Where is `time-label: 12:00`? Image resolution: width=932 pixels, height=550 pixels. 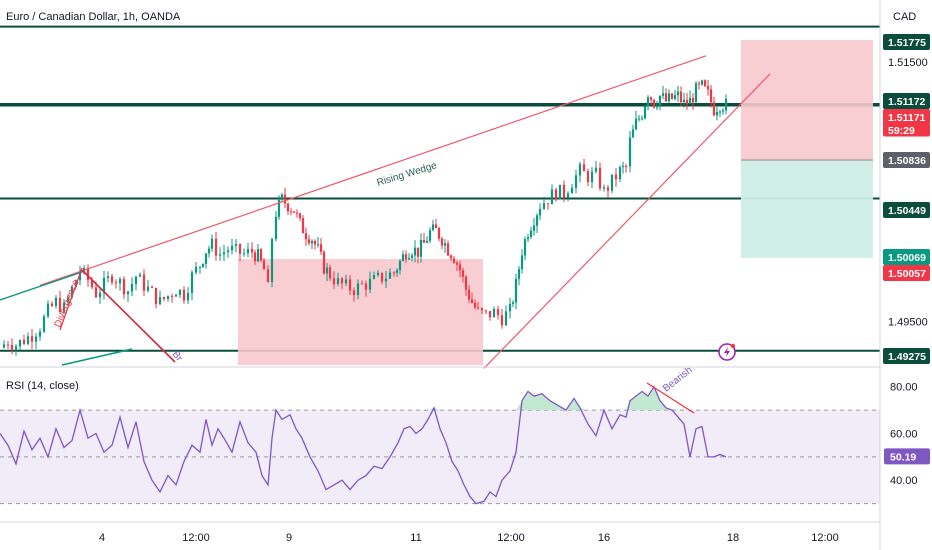
time-label: 12:00 is located at coordinates (196, 538).